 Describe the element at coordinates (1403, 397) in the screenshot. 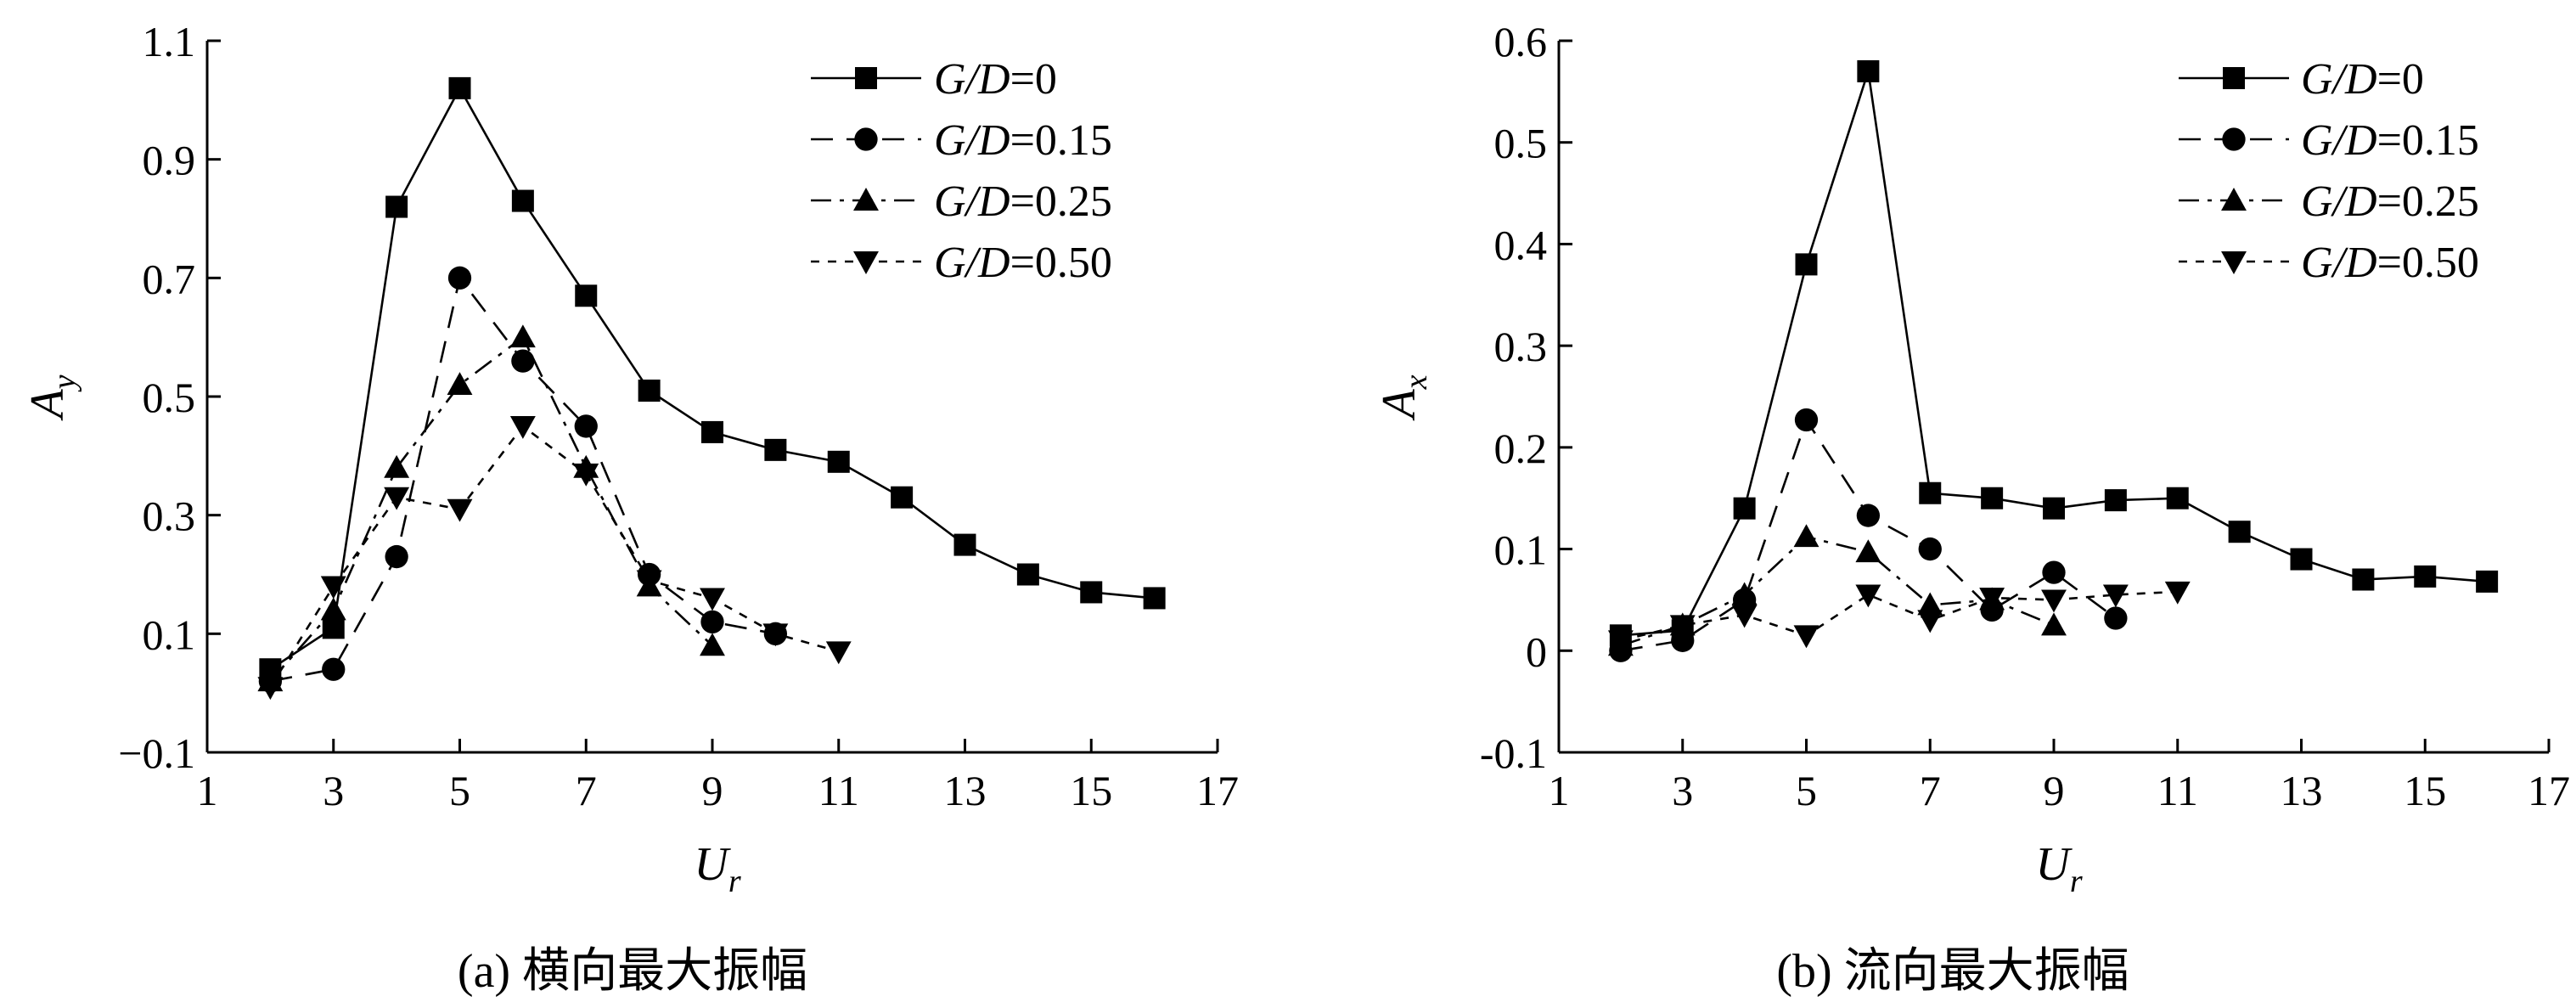

I see `y-axis-label: Ax` at that location.